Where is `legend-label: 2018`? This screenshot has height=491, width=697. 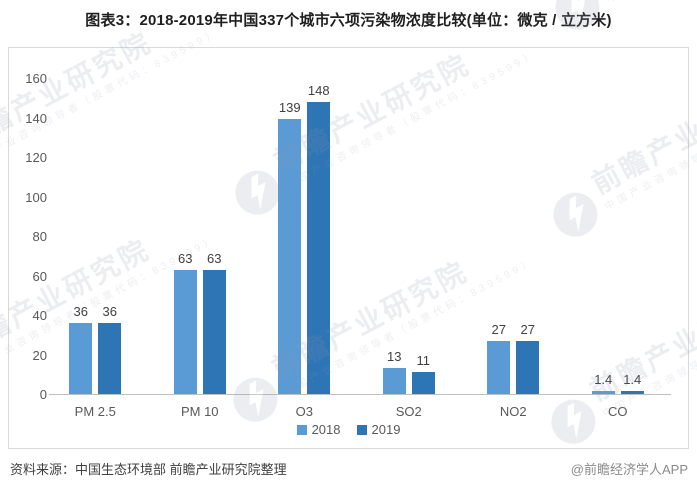 legend-label: 2018 is located at coordinates (326, 429).